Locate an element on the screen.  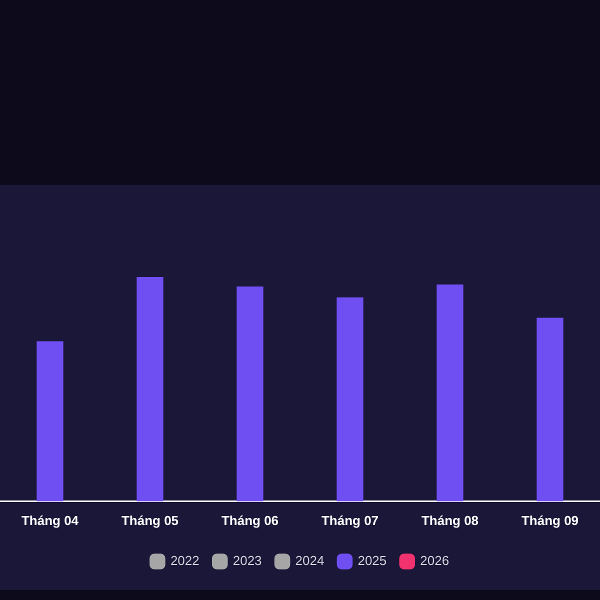
legend-label: 2024 is located at coordinates (309, 560).